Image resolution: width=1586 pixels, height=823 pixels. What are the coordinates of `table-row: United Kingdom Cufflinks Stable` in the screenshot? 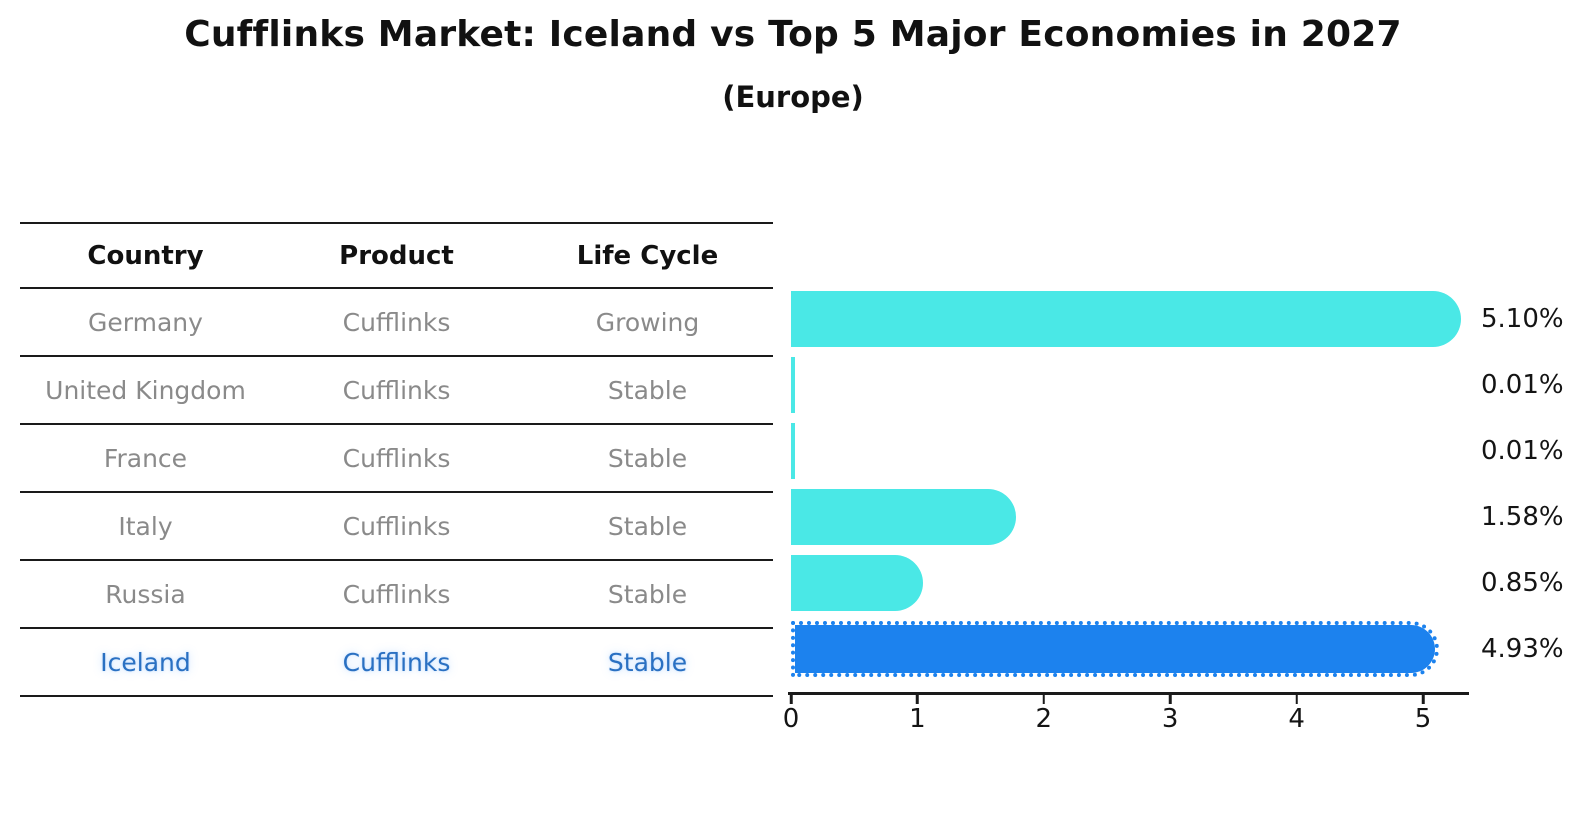 It's located at (396, 391).